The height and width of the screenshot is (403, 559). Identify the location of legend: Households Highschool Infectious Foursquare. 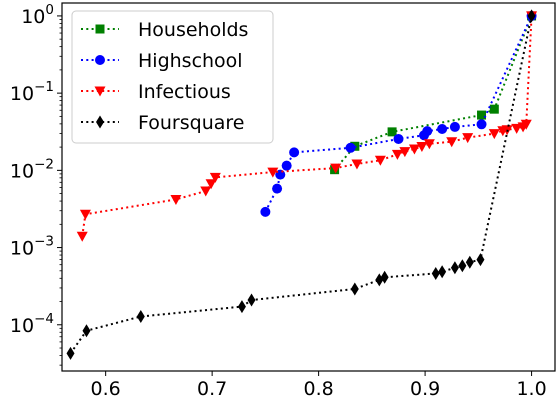
(172, 77).